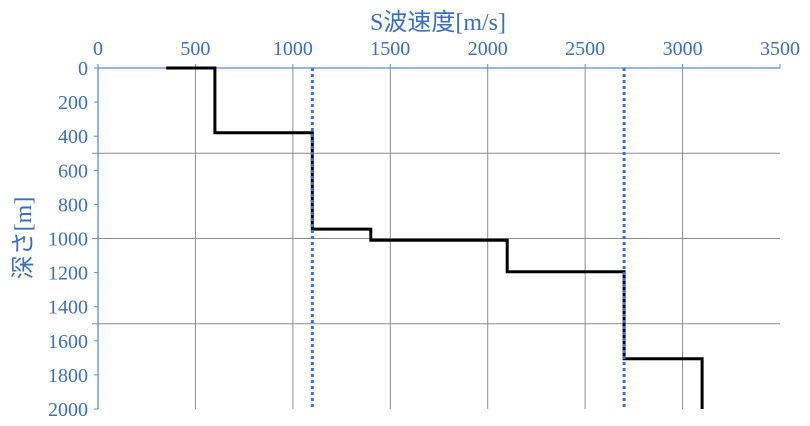  I want to click on y-tick-label: 800, so click(73, 205).